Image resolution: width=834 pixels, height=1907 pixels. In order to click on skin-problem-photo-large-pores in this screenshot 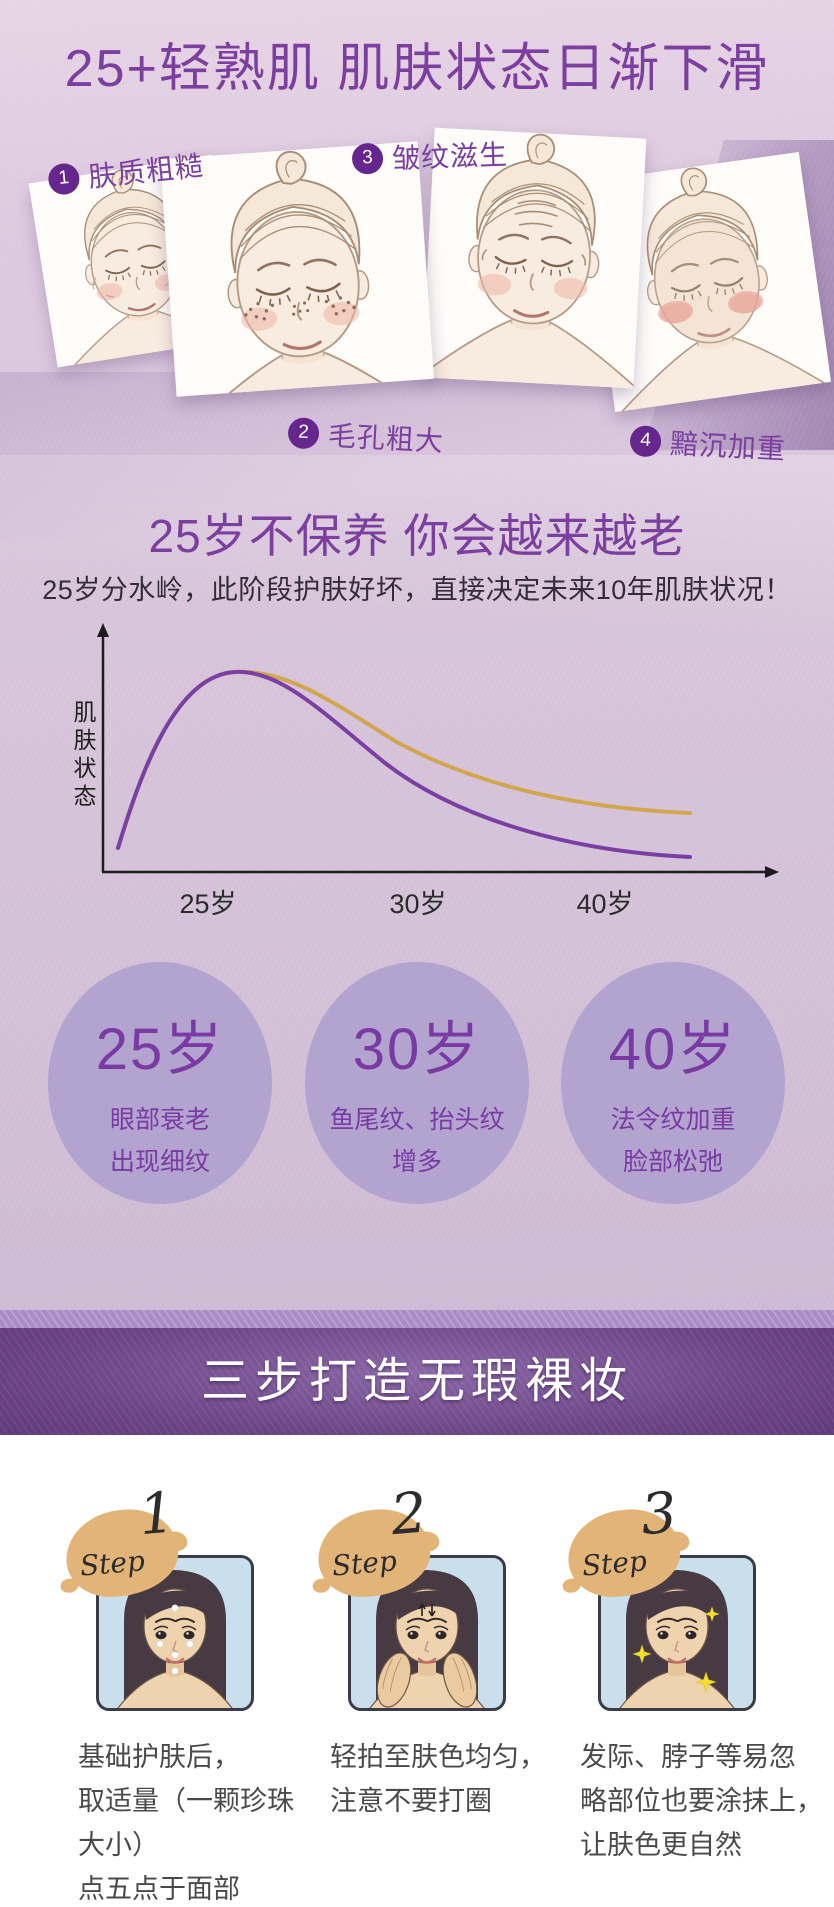, I will do `click(297, 269)`.